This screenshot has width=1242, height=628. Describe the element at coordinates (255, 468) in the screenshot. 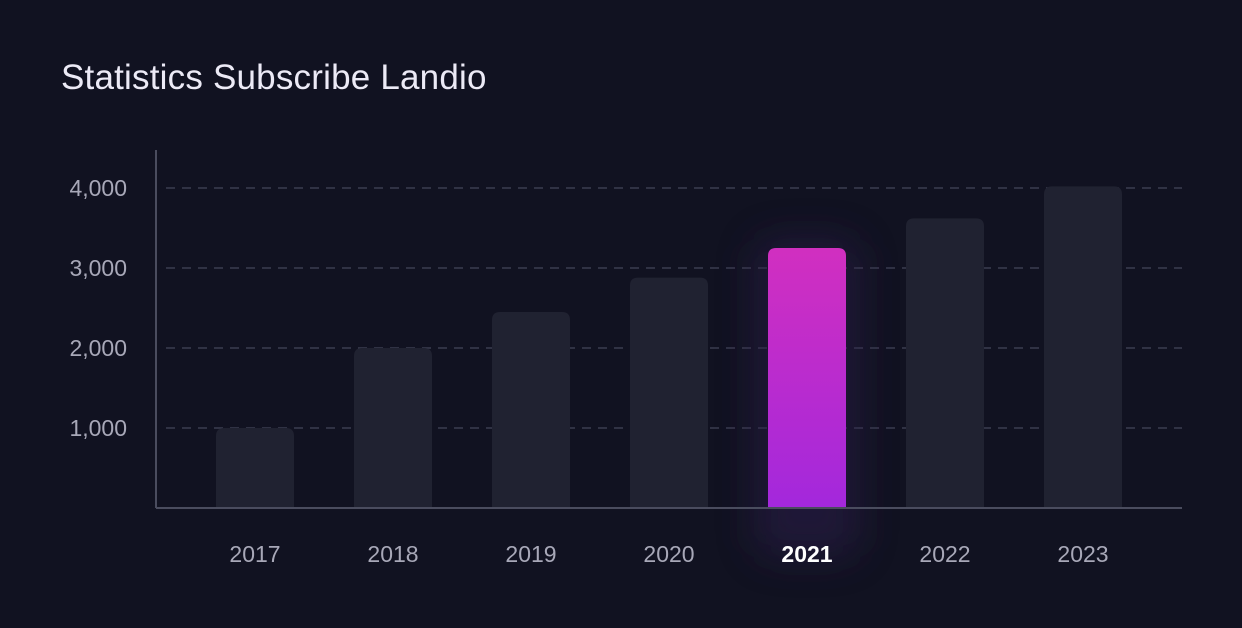

I see `bar-2017` at that location.